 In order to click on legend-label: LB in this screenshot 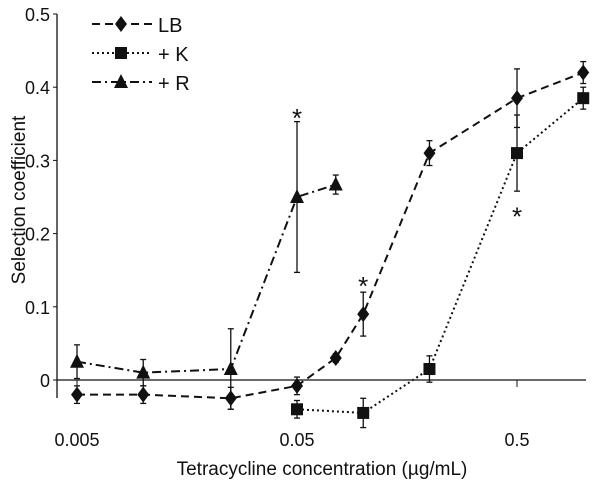, I will do `click(170, 26)`.